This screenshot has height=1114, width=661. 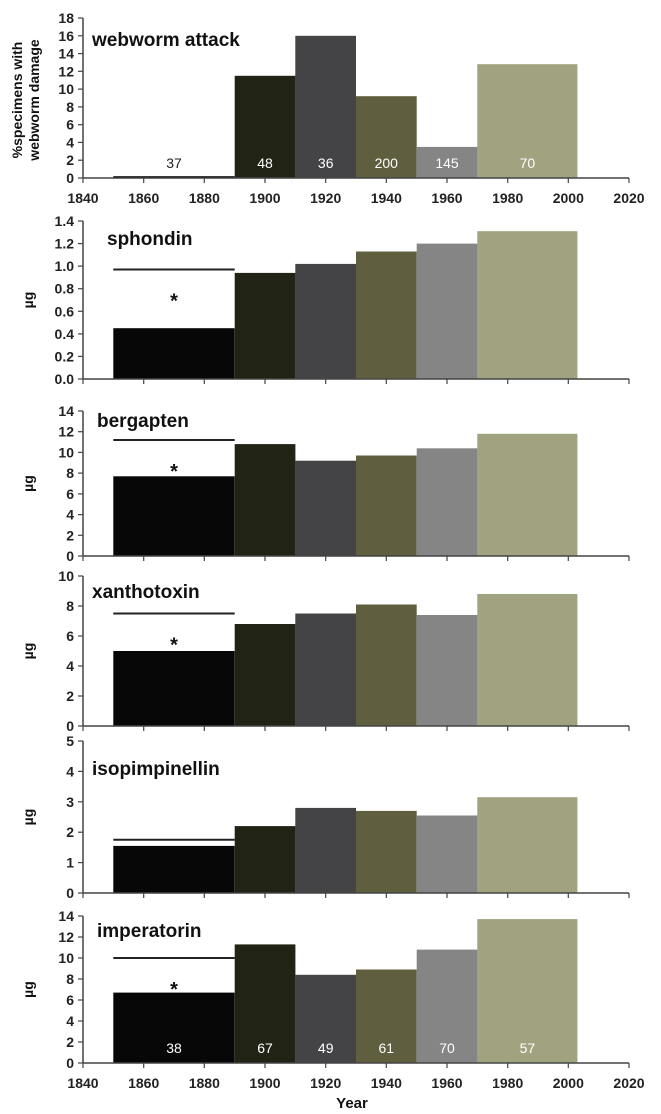 I want to click on y-tick-label: 0.0, so click(x=65, y=379).